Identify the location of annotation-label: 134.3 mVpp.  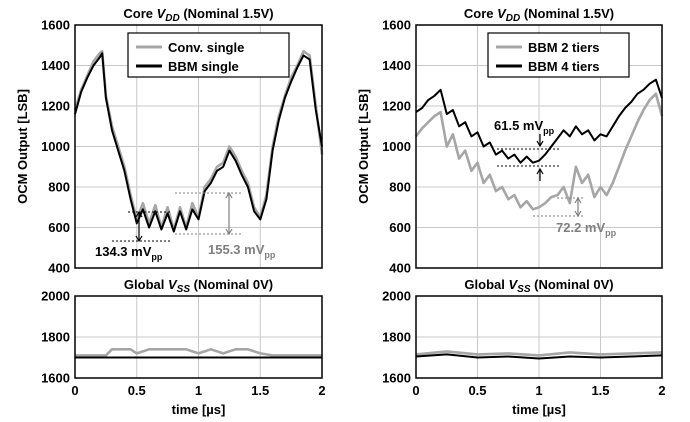
(129, 253).